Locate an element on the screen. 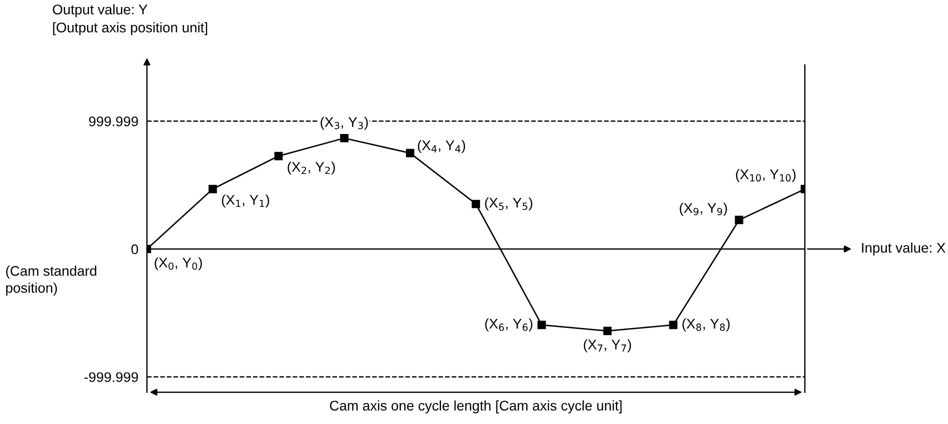 The height and width of the screenshot is (424, 948). data-label: (X$_{0}$, Y$_{0}$) is located at coordinates (178, 263).